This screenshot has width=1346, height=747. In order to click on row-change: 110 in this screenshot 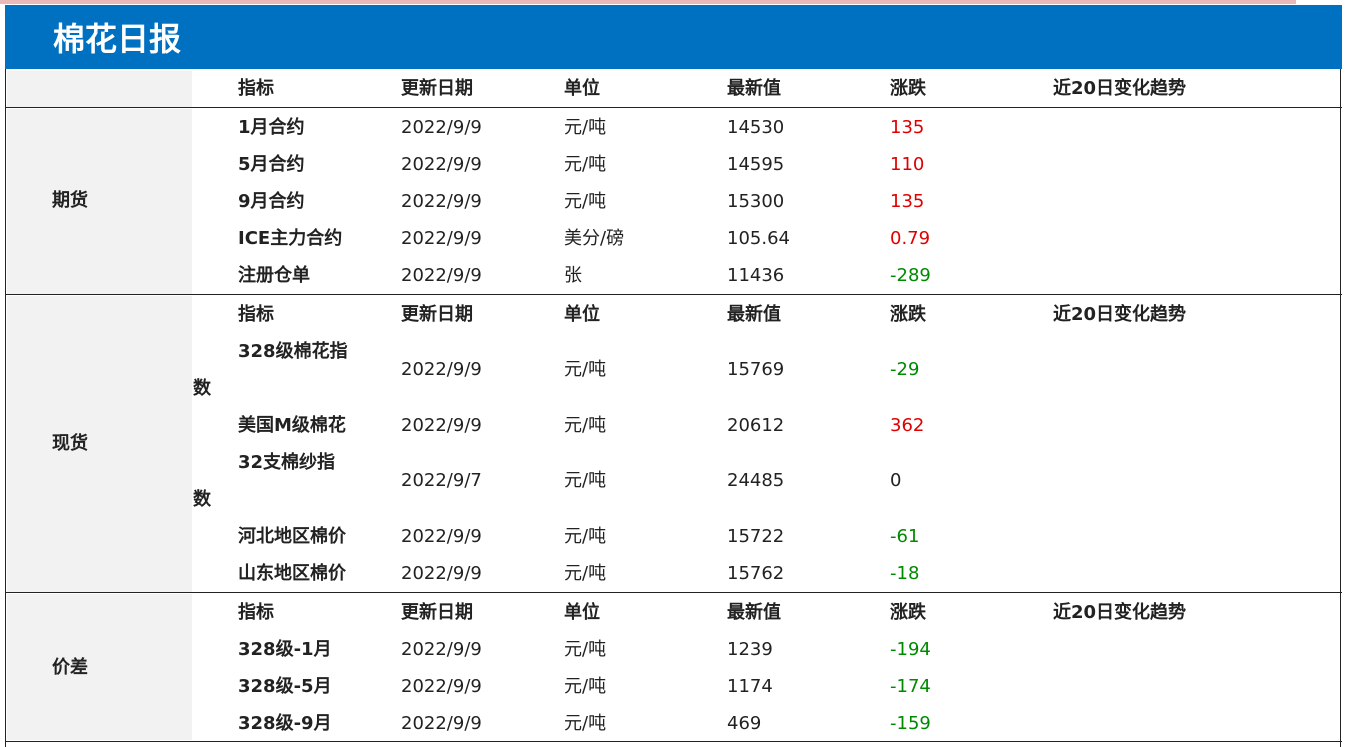, I will do `click(907, 164)`.